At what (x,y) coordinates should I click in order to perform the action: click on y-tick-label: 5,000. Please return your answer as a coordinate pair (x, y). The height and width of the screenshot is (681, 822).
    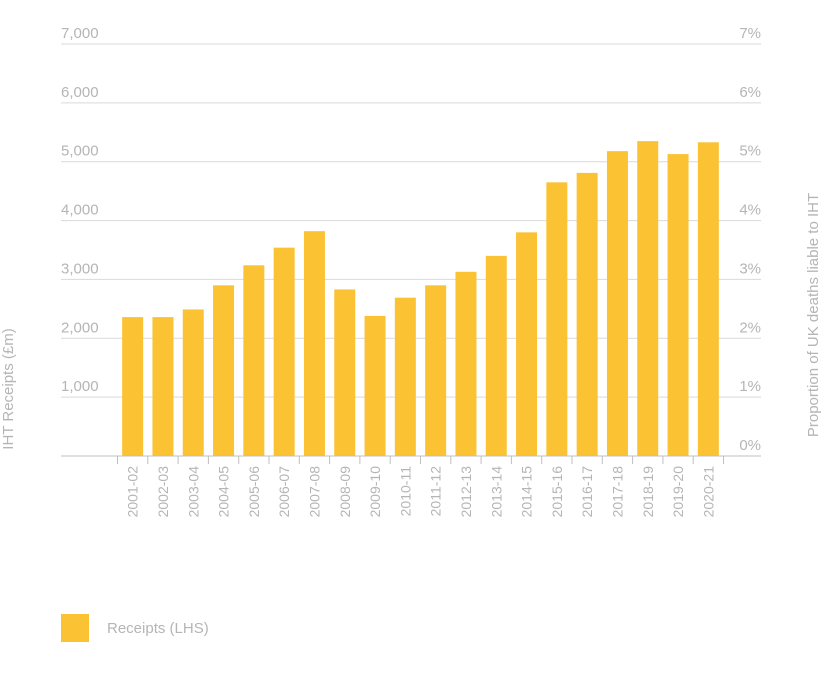
    Looking at the image, I should click on (80, 151).